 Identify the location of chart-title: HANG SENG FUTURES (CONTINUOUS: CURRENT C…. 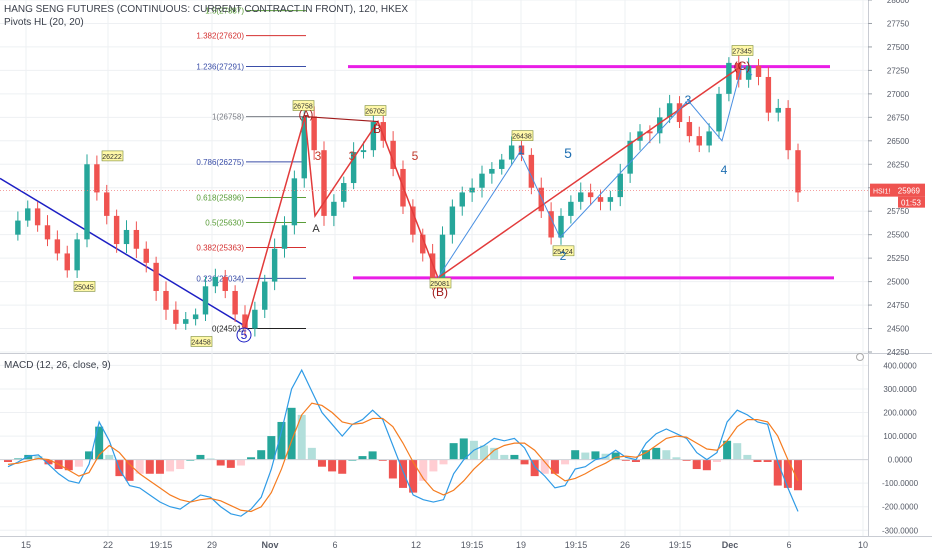
(206, 9).